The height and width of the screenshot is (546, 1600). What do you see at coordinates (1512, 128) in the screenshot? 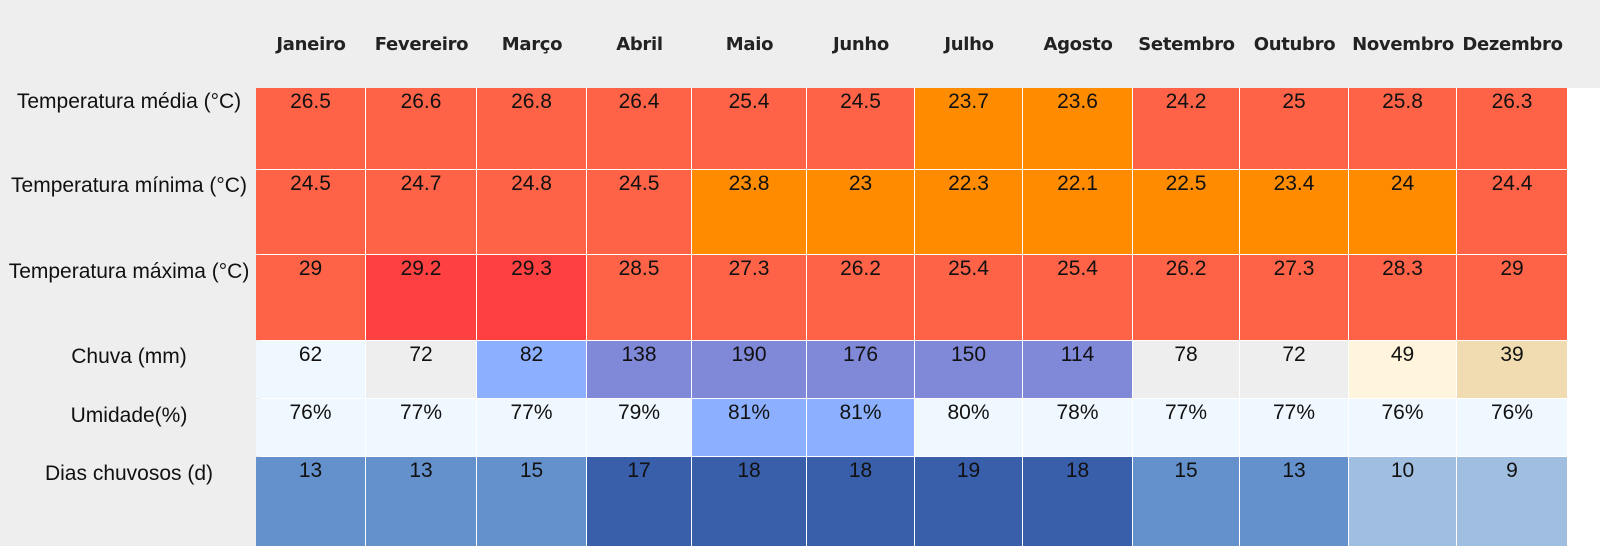
I see `table-cell: 26.3` at bounding box center [1512, 128].